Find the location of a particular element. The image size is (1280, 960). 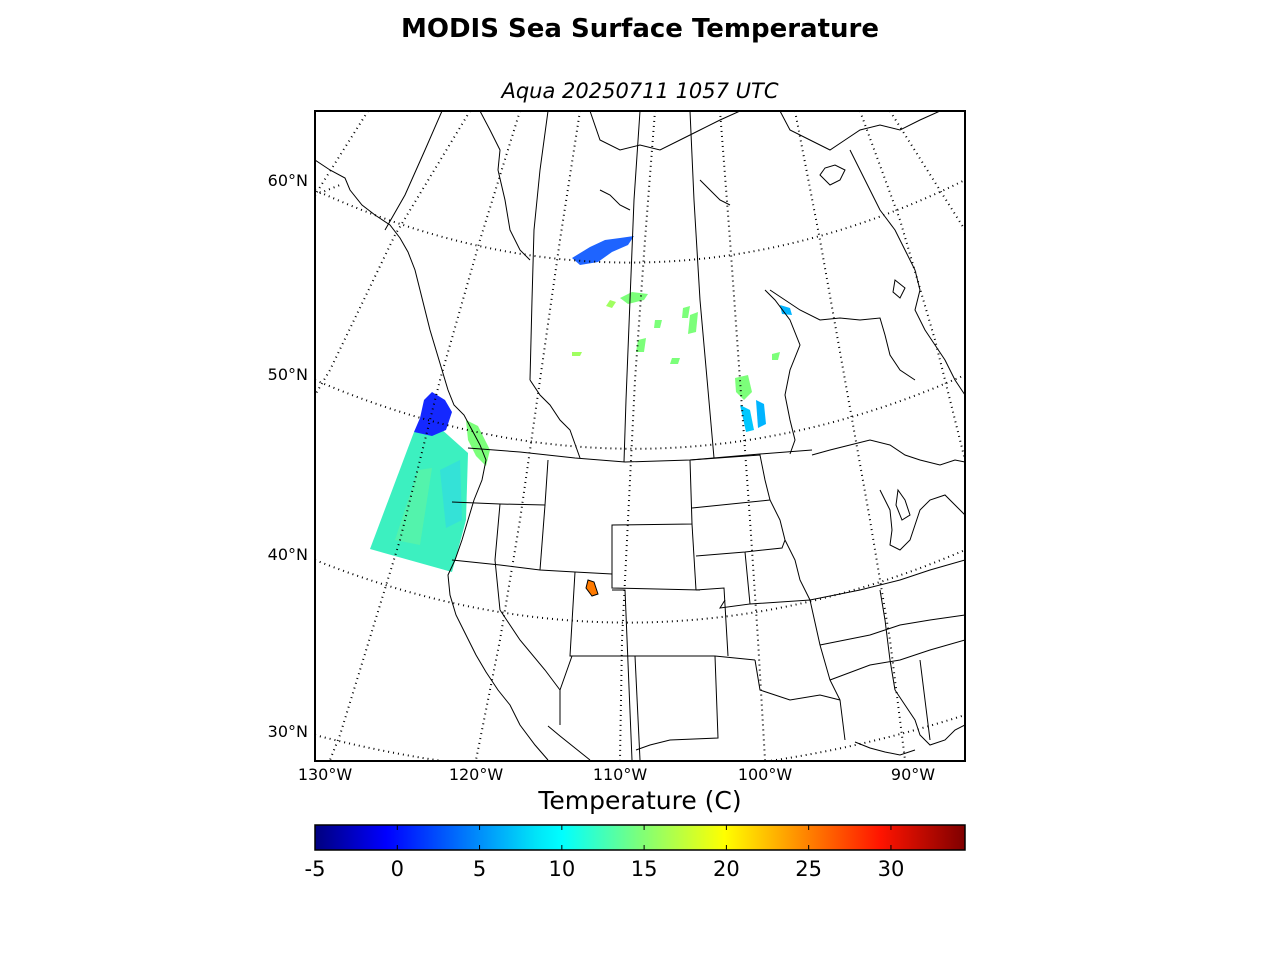

lon-labels: 130°W 120°W 110°W 100°W 90°W is located at coordinates (616, 774).